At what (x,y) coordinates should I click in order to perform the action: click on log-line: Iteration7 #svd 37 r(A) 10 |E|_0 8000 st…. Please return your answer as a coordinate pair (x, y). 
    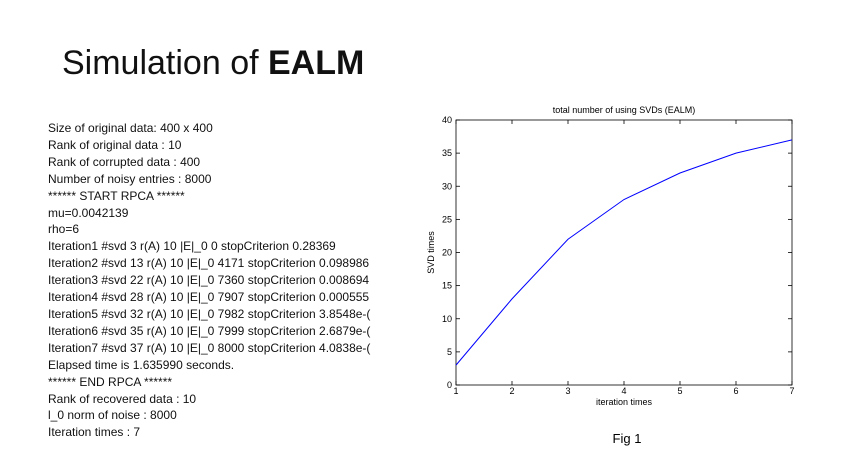
    Looking at the image, I should click on (209, 347).